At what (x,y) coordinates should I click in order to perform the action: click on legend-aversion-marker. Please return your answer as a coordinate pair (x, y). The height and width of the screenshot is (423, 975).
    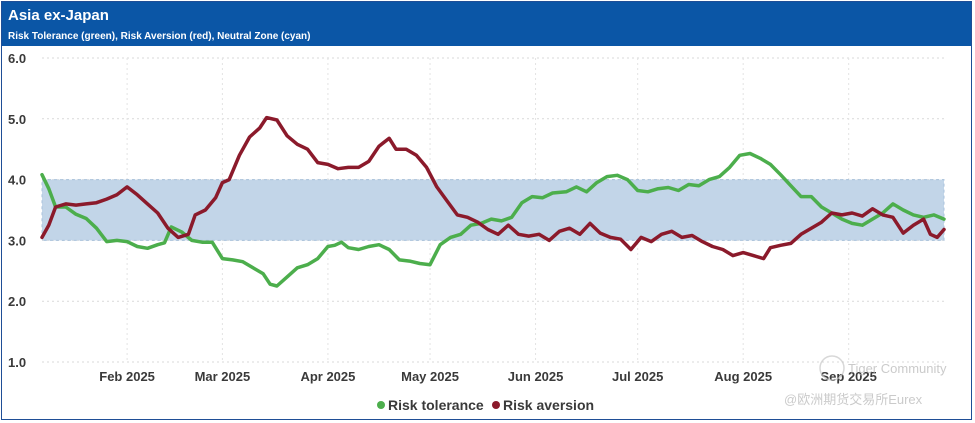
    Looking at the image, I should click on (496, 405).